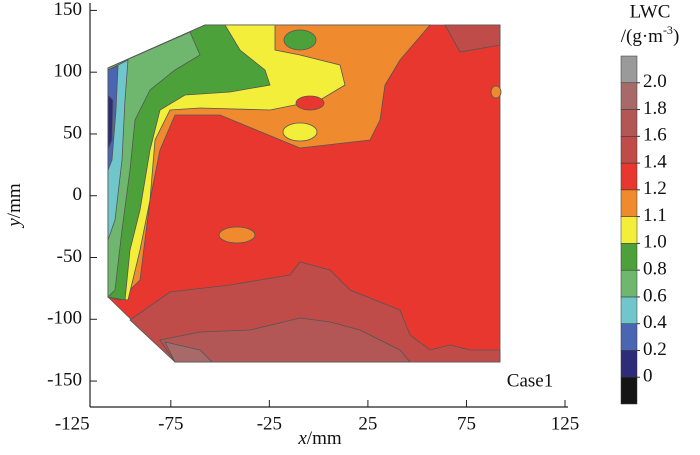 This screenshot has width=700, height=455. I want to click on y-axis-label: y/mm, so click(14, 205).